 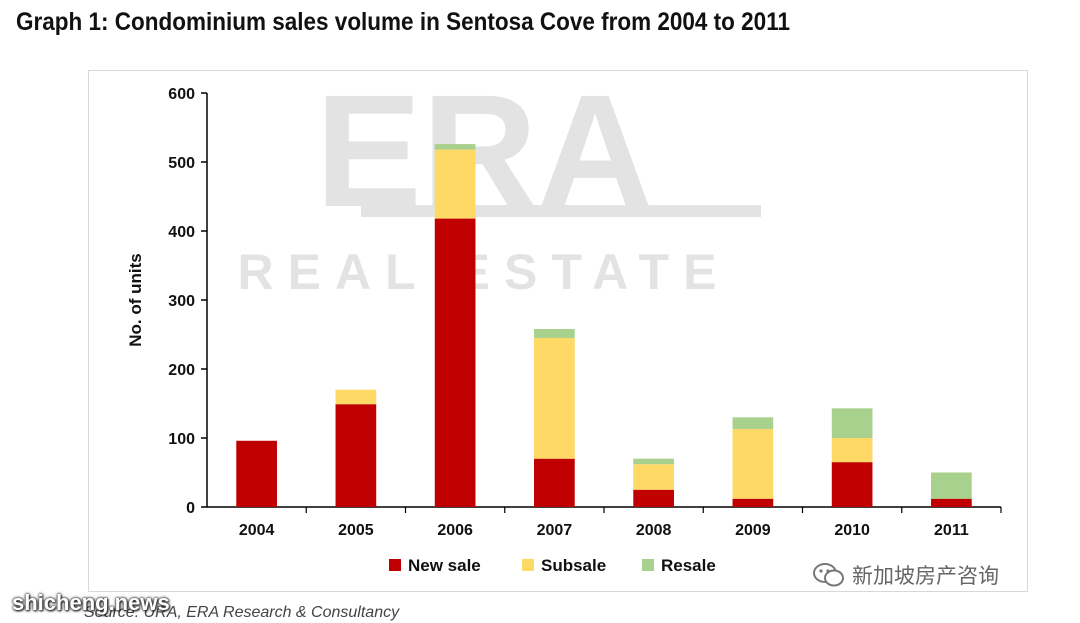 What do you see at coordinates (181, 163) in the screenshot?
I see `y-tick-label: 500` at bounding box center [181, 163].